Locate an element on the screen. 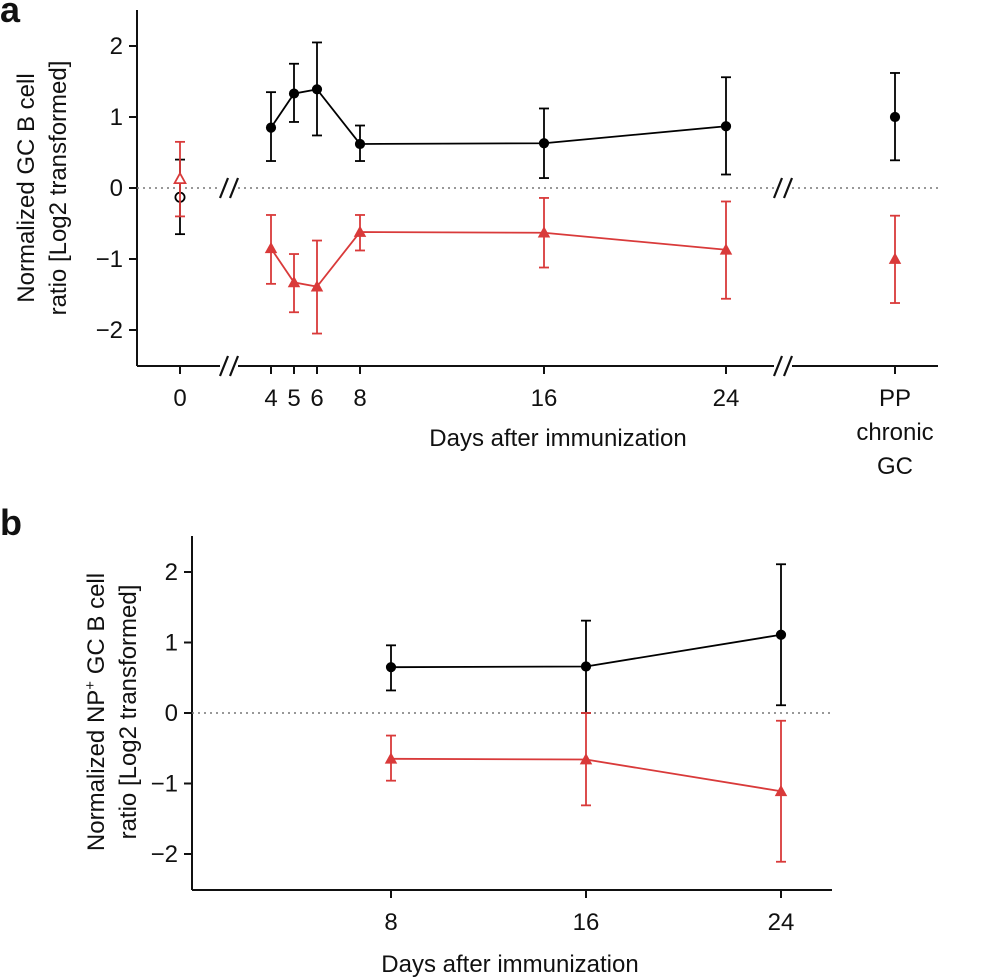 Image resolution: width=986 pixels, height=980 pixels. panel-b-ylabel-line1: Normalized NP+ GC B cell is located at coordinates (96, 712).